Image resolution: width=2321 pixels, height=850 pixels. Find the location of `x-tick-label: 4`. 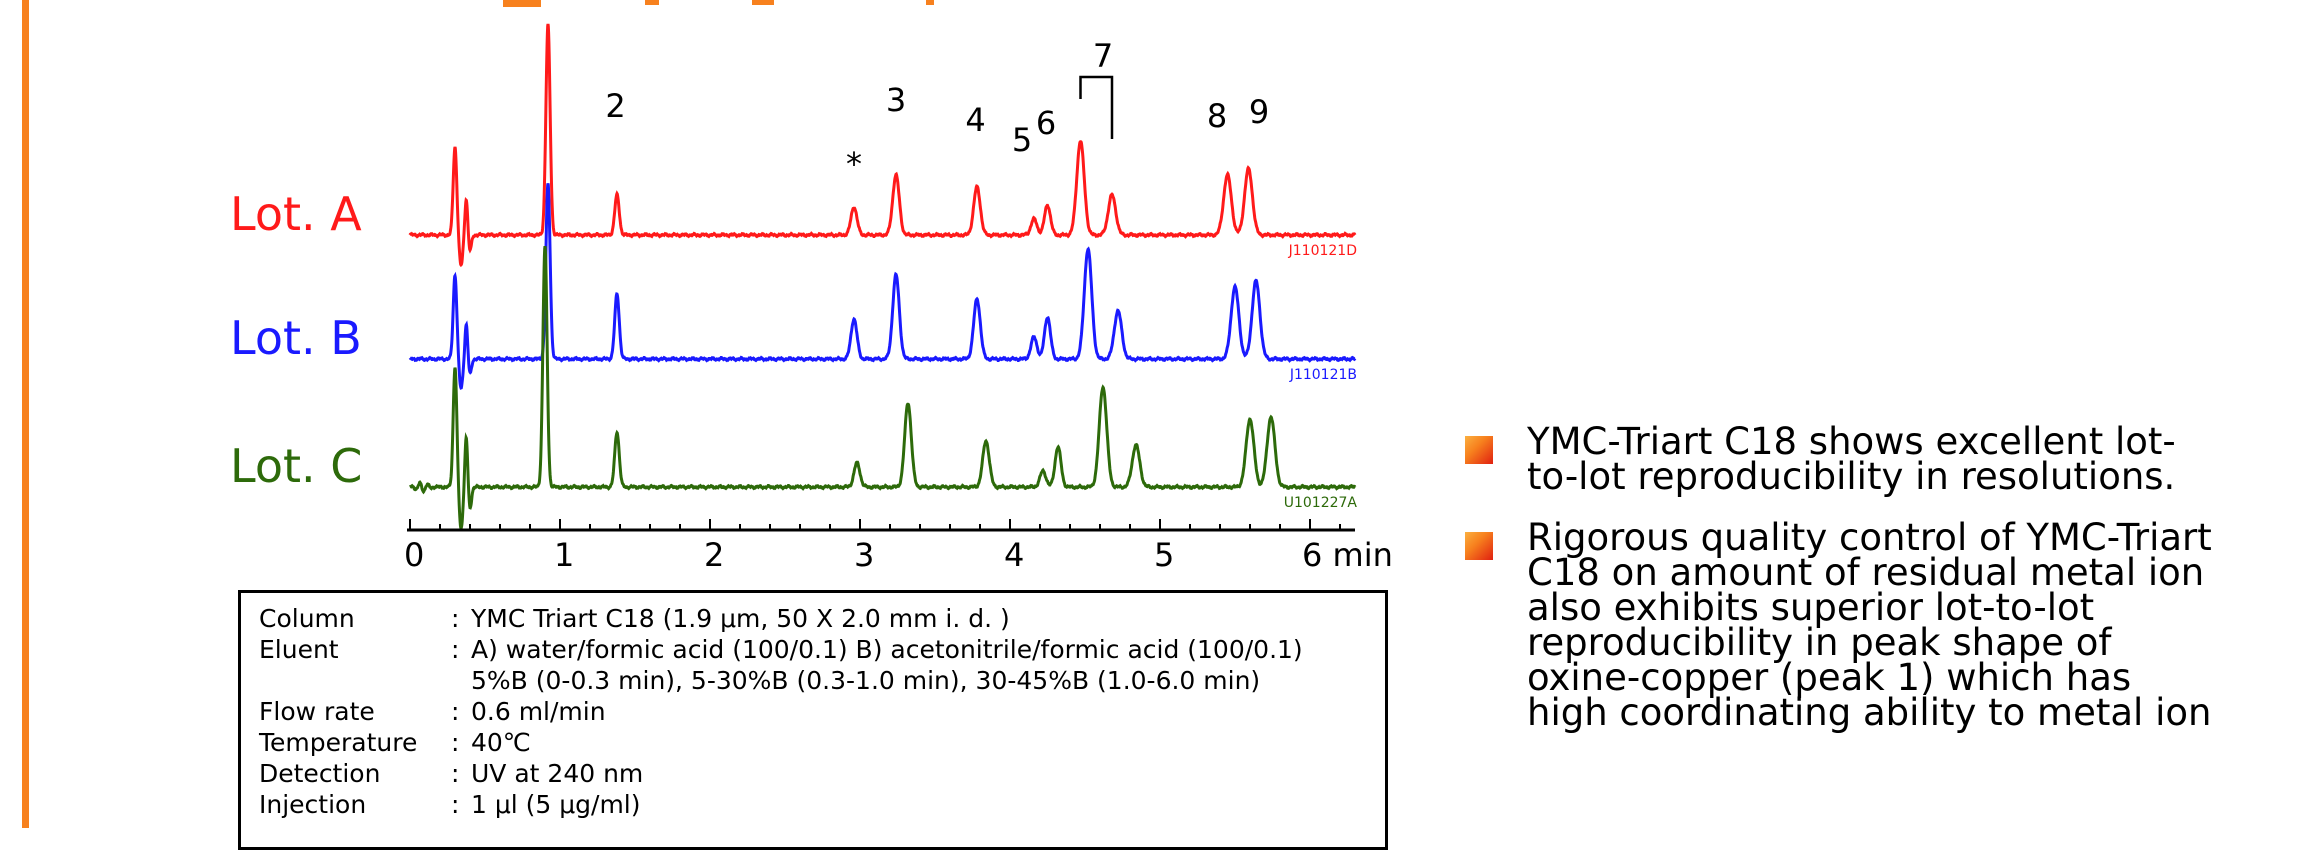

x-tick-label: 4 is located at coordinates (1014, 555).